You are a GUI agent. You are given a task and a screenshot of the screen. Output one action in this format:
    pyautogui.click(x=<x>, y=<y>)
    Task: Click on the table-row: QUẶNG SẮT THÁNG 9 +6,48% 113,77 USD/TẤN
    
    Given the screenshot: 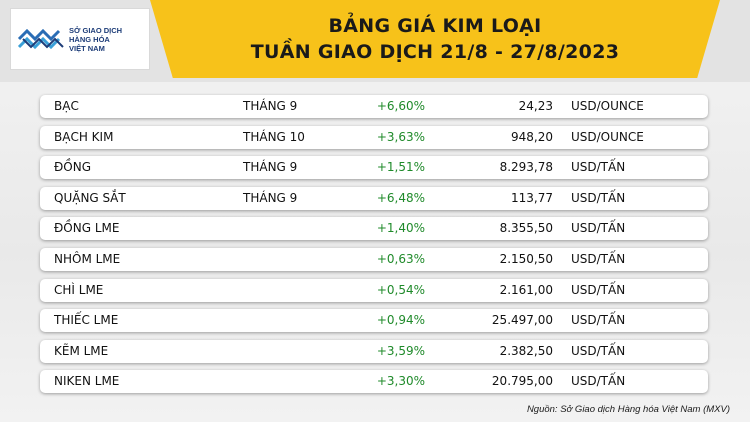 What is the action you would take?
    pyautogui.click(x=374, y=198)
    